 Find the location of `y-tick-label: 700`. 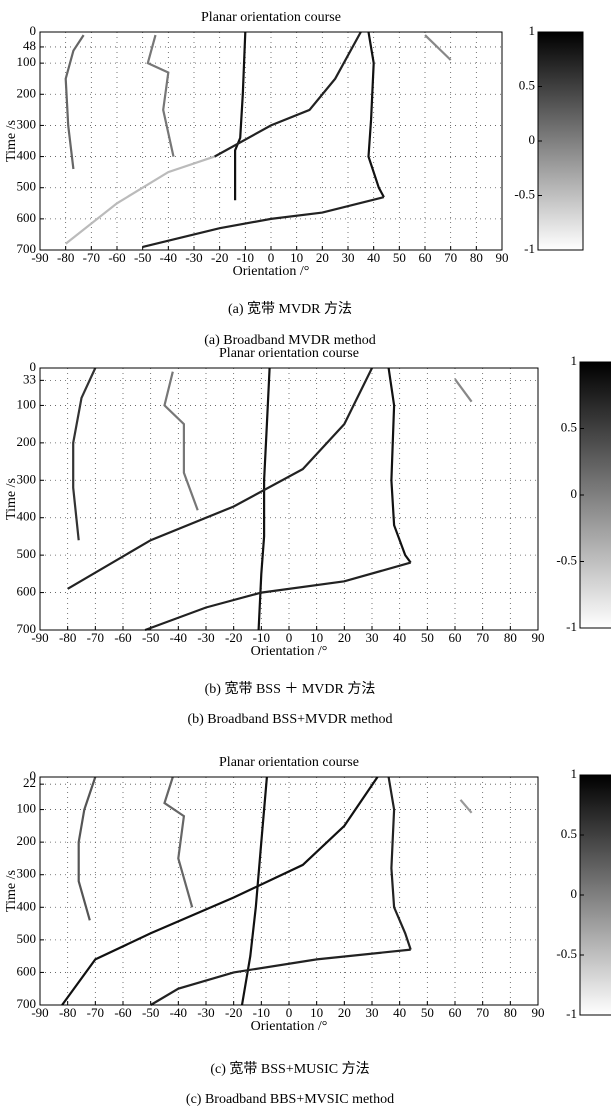

y-tick-label: 700 is located at coordinates (27, 1003).